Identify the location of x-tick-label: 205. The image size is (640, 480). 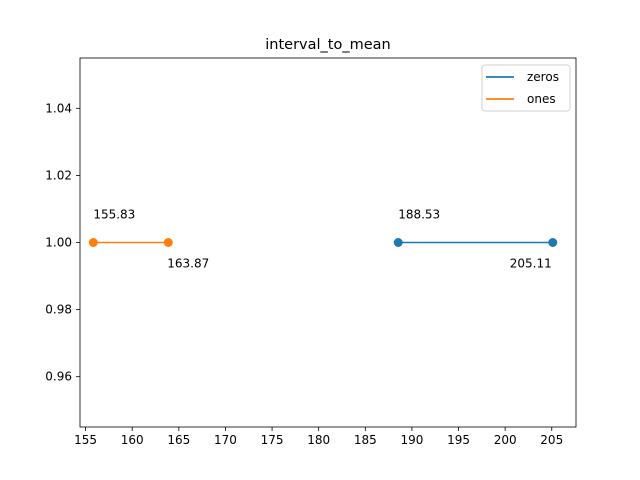
(551, 440).